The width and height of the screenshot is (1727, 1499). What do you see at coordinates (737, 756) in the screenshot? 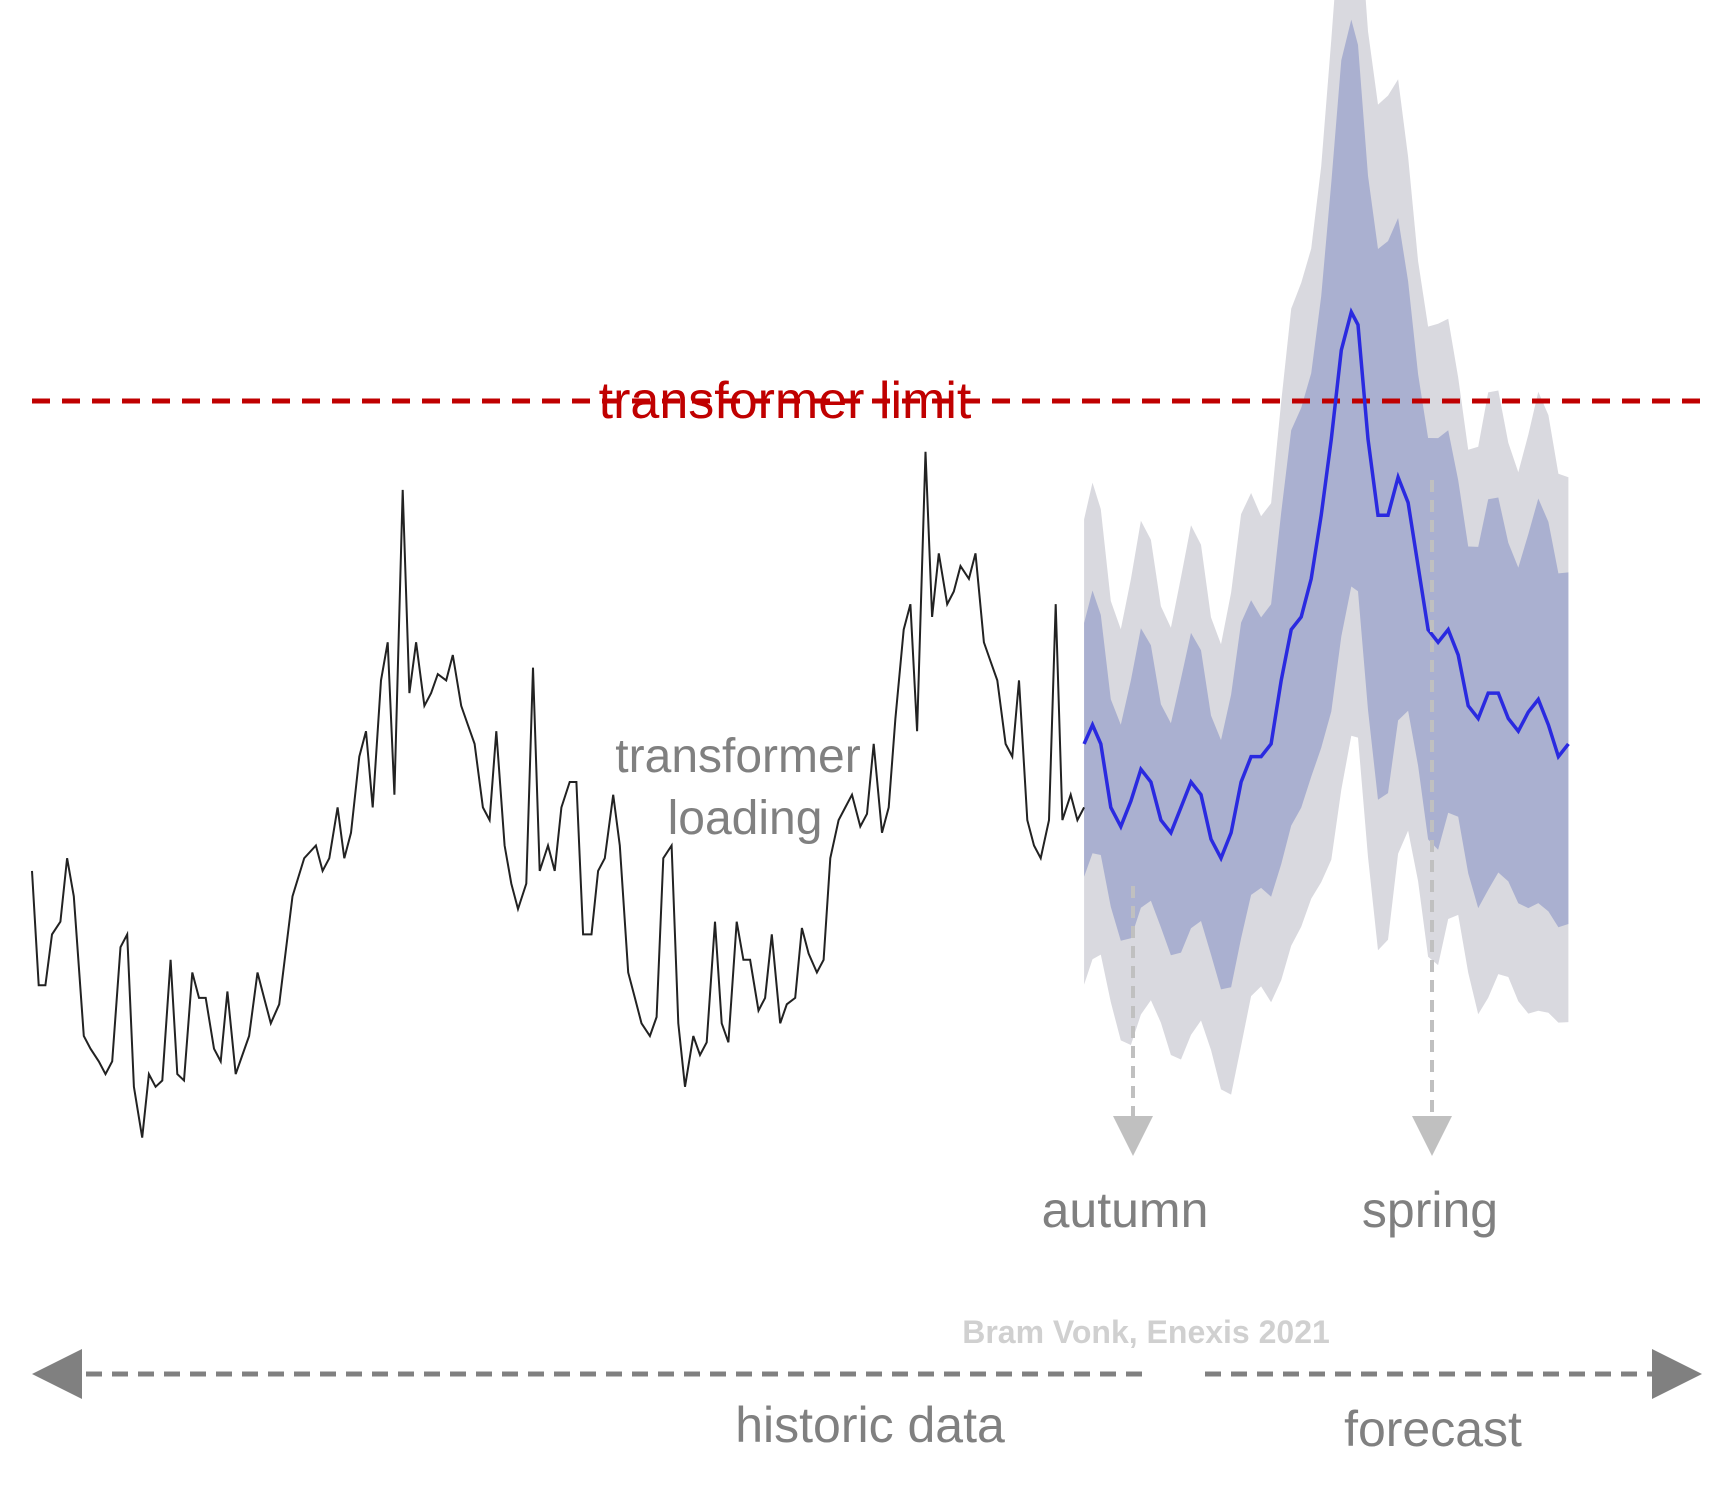
I see `transformer-loading-label-line1: transformer` at bounding box center [737, 756].